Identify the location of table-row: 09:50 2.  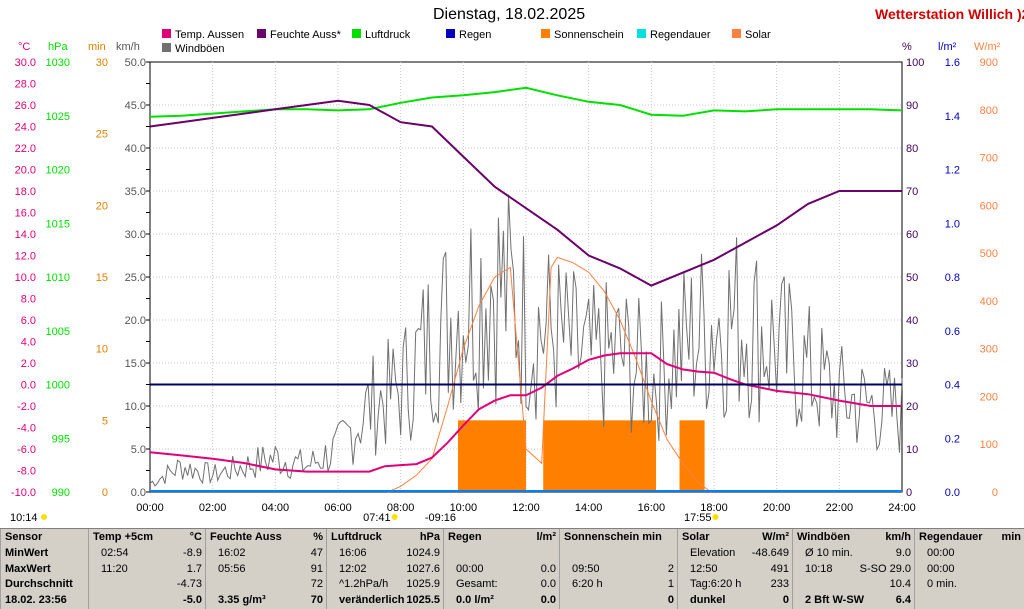
(619, 570).